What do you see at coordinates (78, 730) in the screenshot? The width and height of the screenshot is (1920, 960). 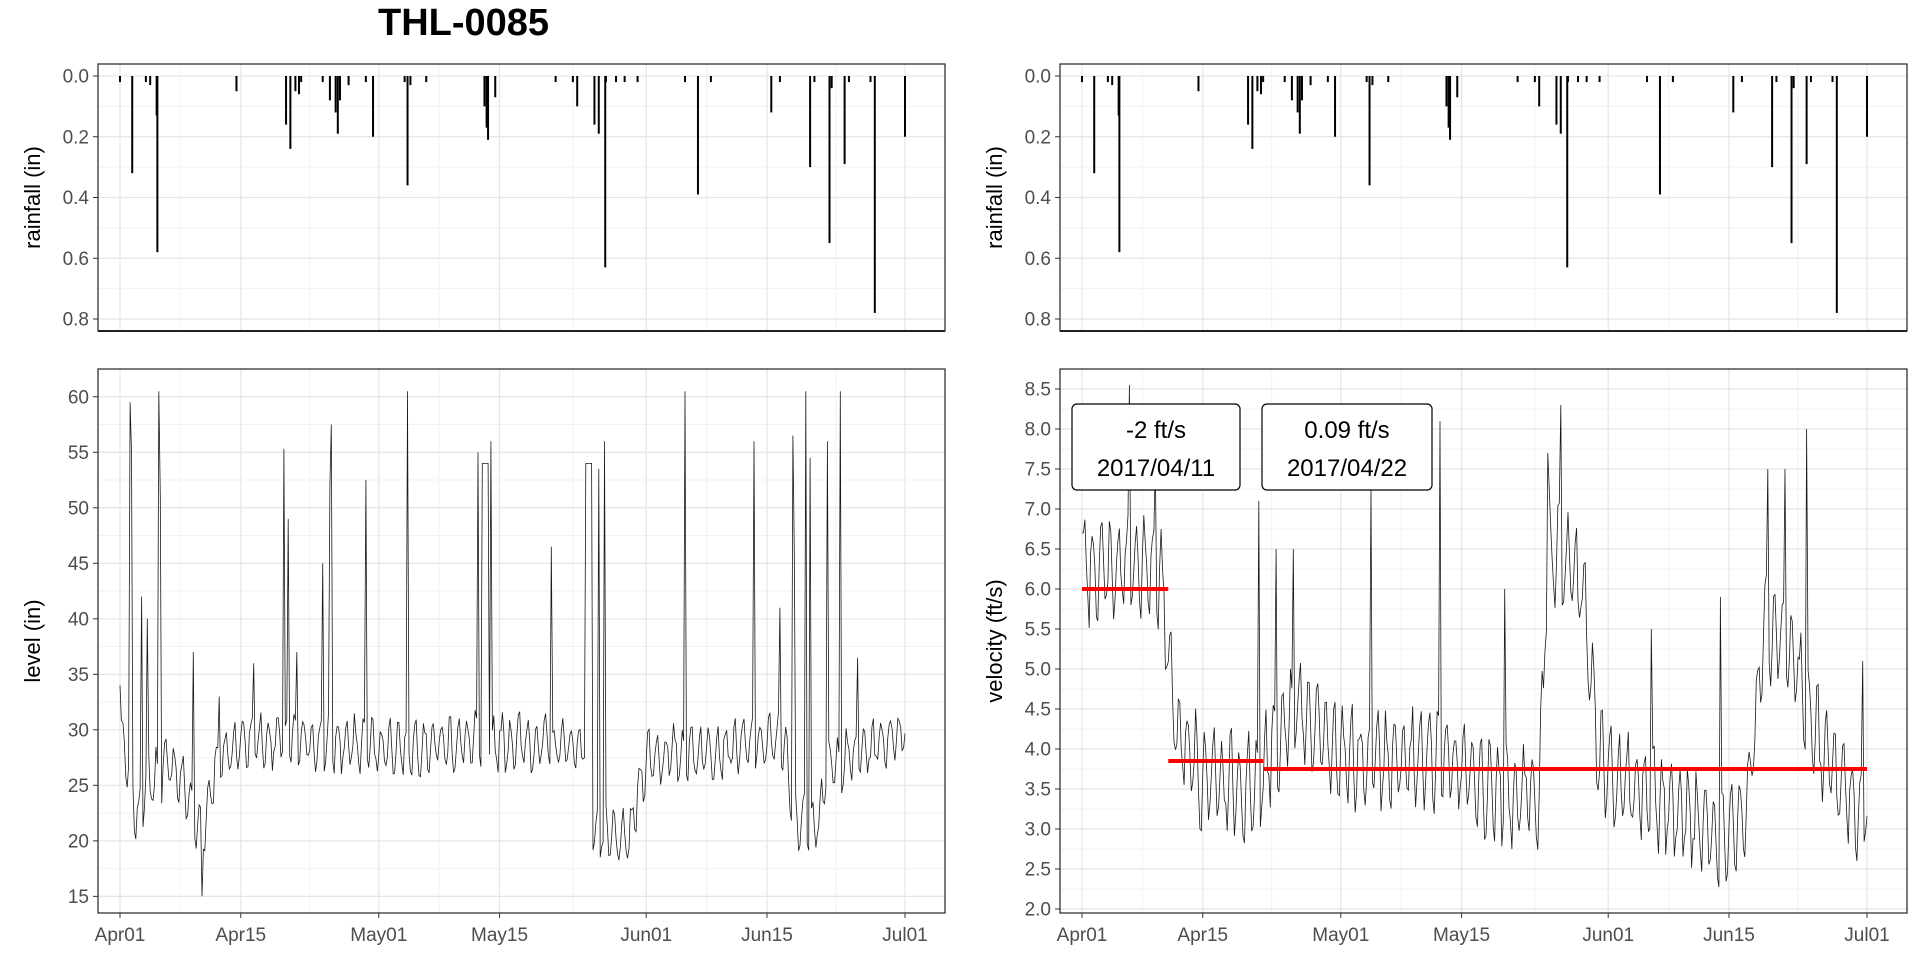 I see `y-tick-label: 30` at bounding box center [78, 730].